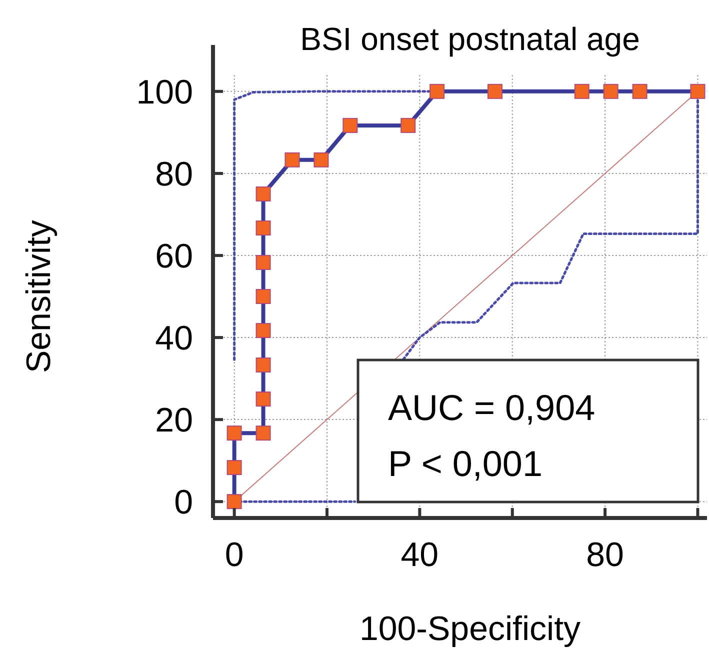 The height and width of the screenshot is (657, 709). I want to click on x-axis-title: 100-Specificity, so click(470, 629).